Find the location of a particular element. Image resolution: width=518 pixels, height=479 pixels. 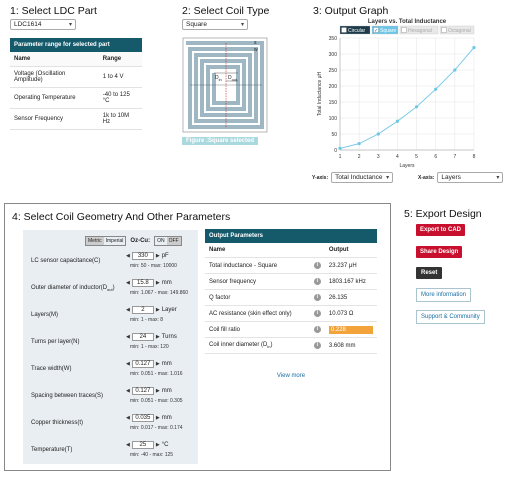

param-minmax: min: 1 - max: 120 is located at coordinates (149, 347).